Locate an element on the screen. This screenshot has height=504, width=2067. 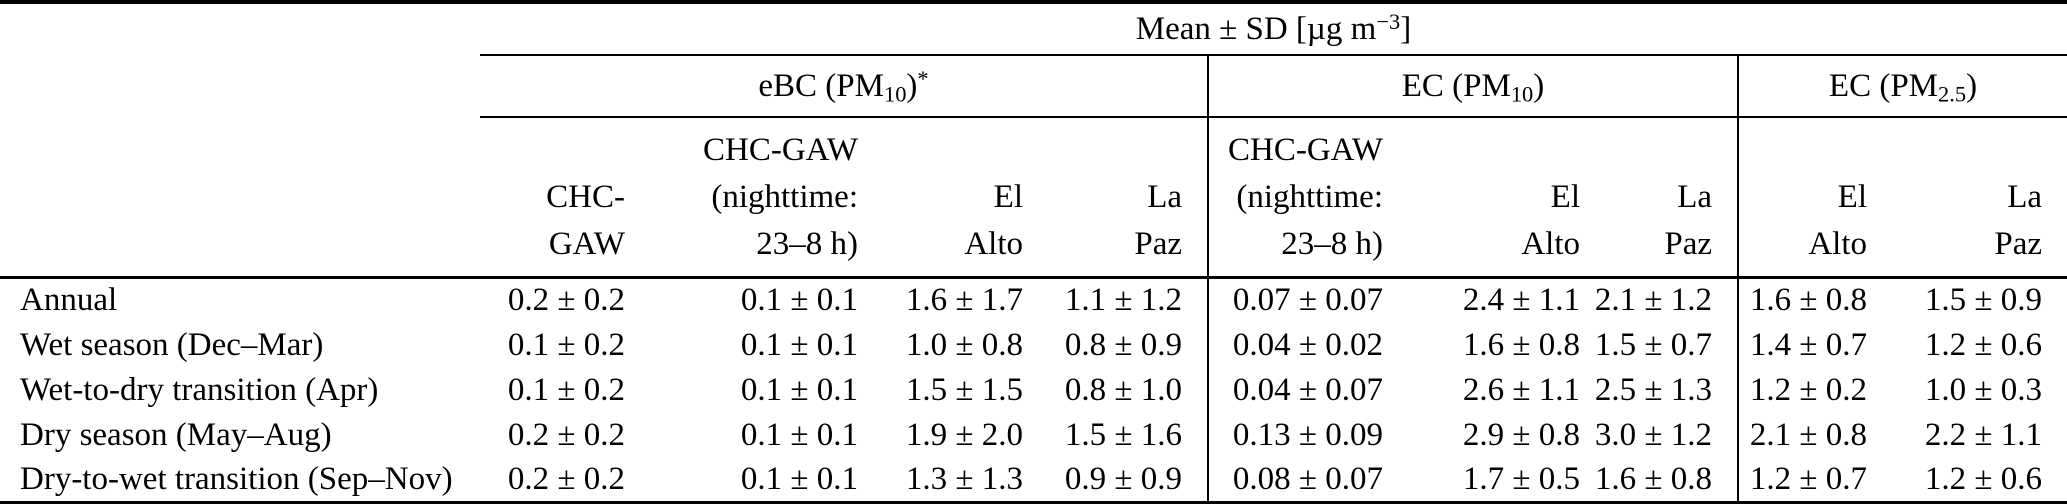
cell: 1.5 ± 0.7 is located at coordinates (1653, 344).